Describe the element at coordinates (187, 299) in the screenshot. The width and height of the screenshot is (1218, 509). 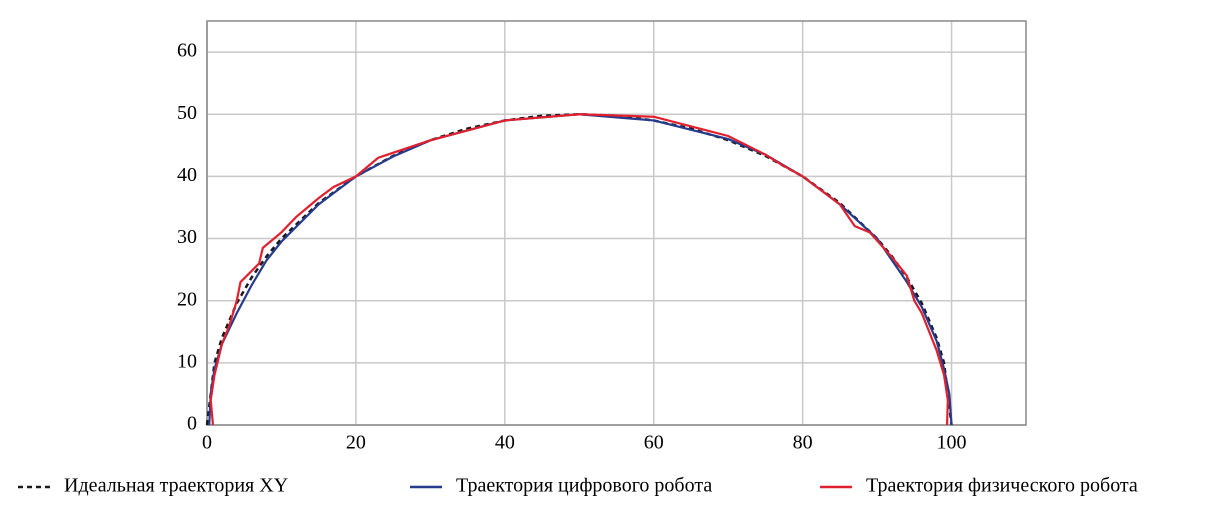
I see `y-tick-label: 20` at that location.